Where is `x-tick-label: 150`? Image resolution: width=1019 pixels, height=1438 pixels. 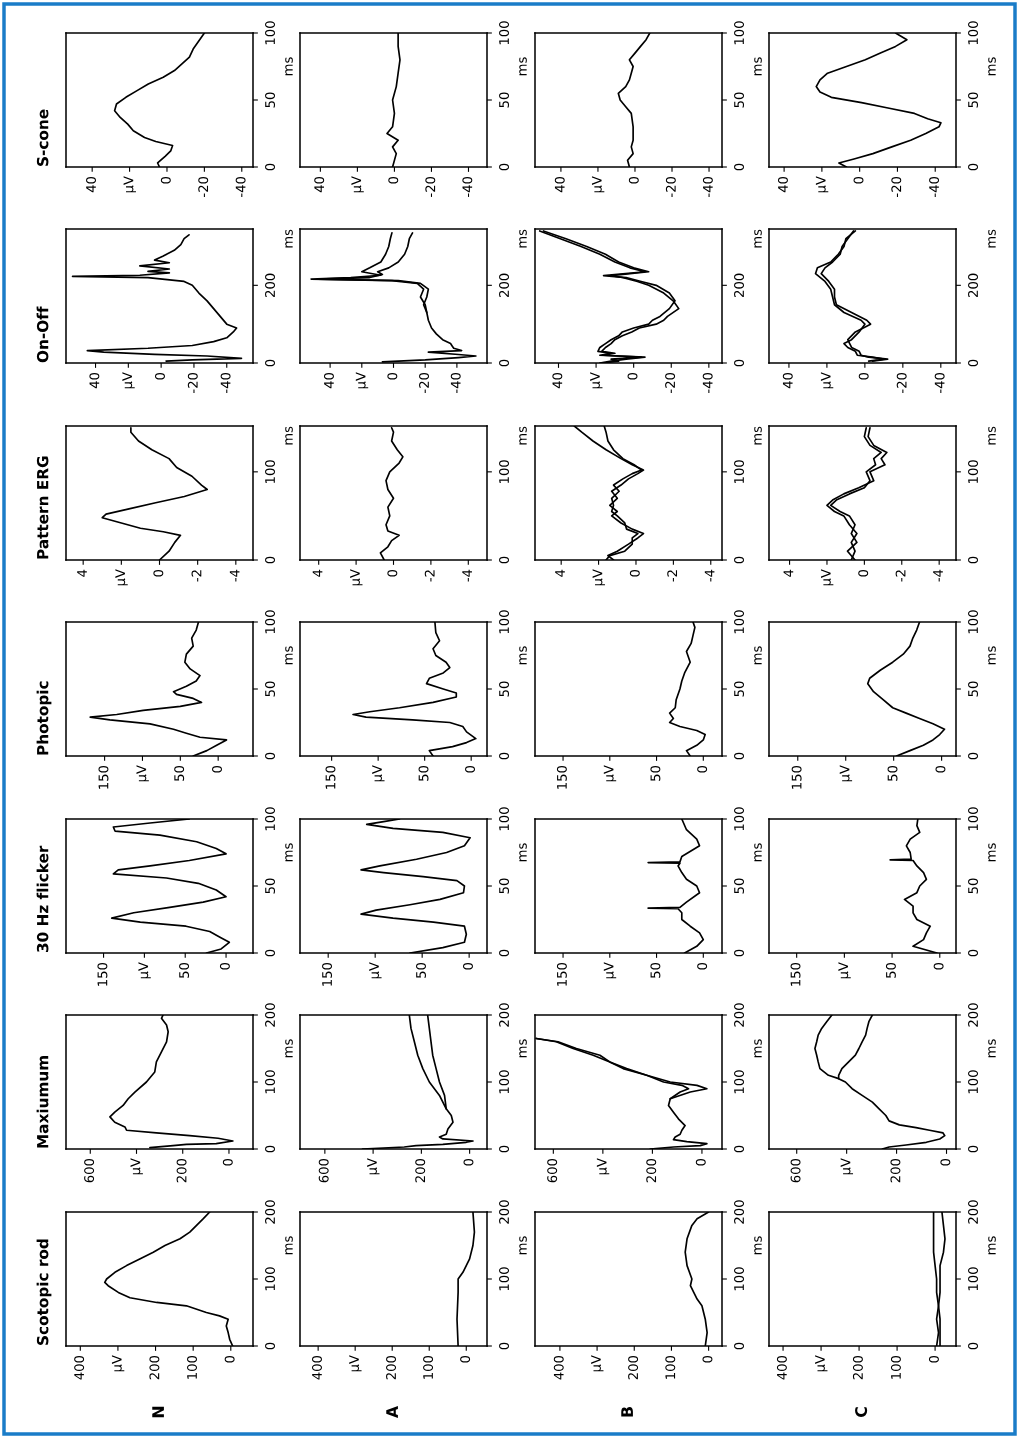
x-tick-label: 150 is located at coordinates (796, 777).